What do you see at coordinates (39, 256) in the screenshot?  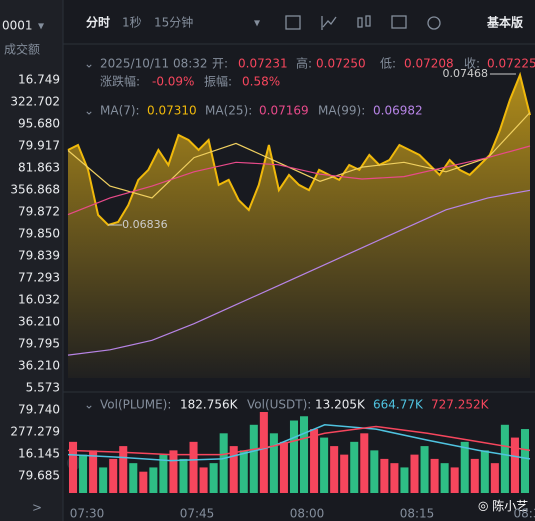 I see `sidebar-value: 79.839` at bounding box center [39, 256].